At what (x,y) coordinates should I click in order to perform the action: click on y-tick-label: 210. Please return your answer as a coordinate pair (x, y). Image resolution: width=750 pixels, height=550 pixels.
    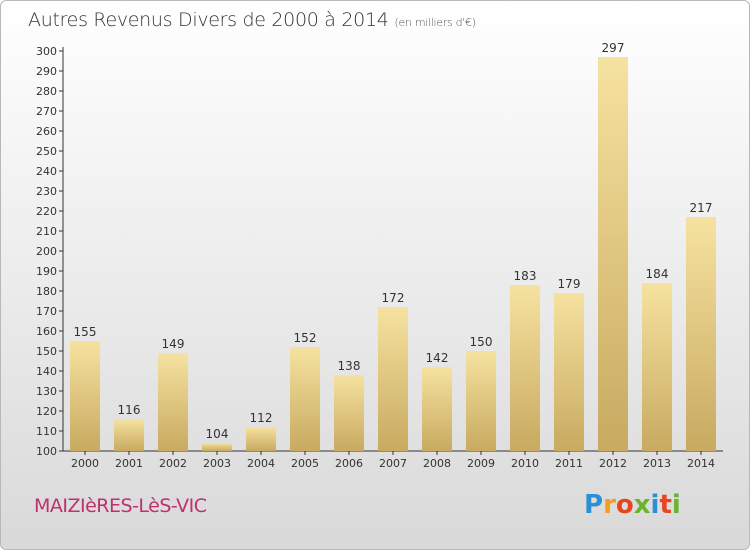
    Looking at the image, I should click on (46, 231).